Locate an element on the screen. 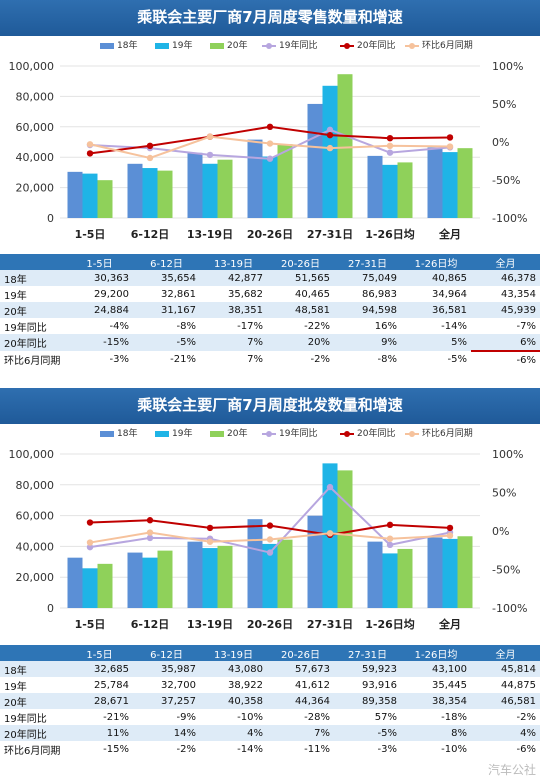 Image resolution: width=540 pixels, height=780 pixels. y2-tick-label: 0% is located at coordinates (500, 142).